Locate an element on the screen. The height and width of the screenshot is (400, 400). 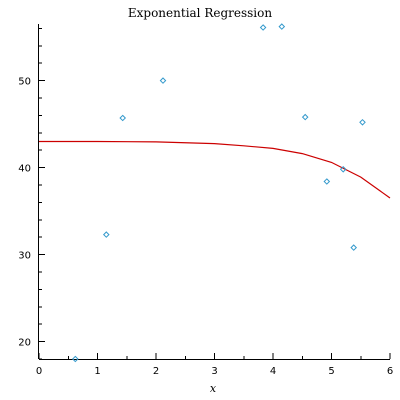
x-tick-label: 0 is located at coordinates (39, 371).